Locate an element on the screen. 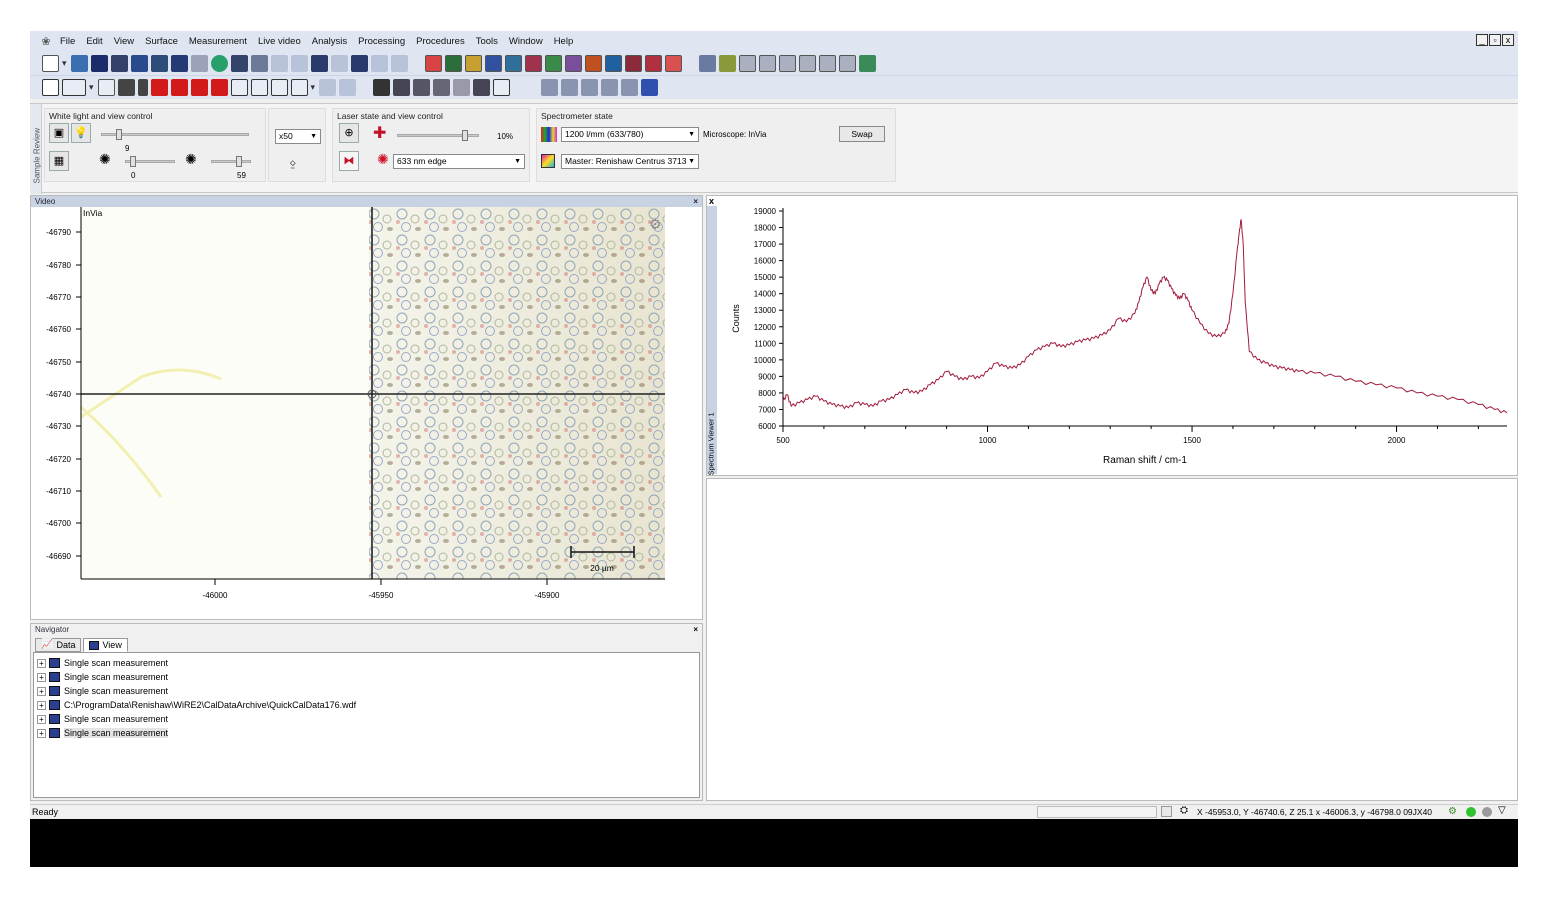 Image resolution: width=1548 pixels, height=897 pixels. menu-measurement: Measurement is located at coordinates (217, 41).